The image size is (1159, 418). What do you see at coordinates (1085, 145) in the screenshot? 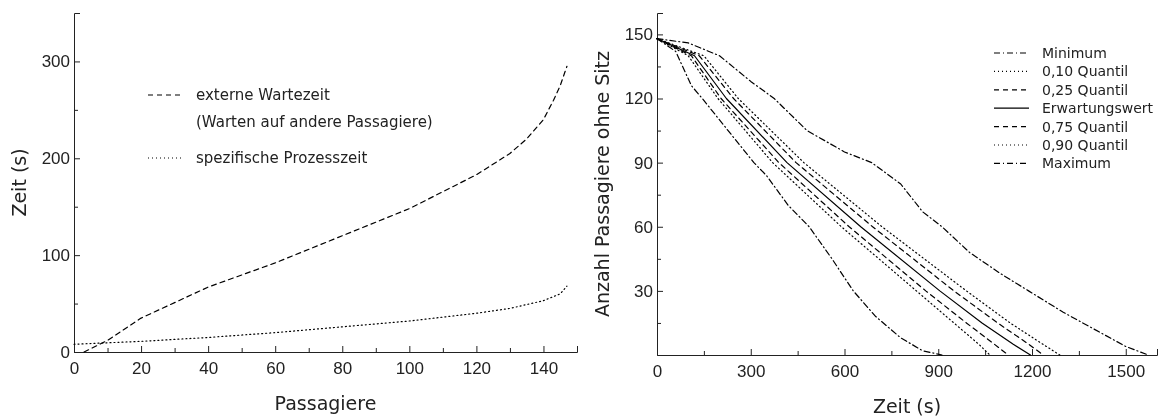
I see `legend-label: 0,90 Quantil` at bounding box center [1085, 145].